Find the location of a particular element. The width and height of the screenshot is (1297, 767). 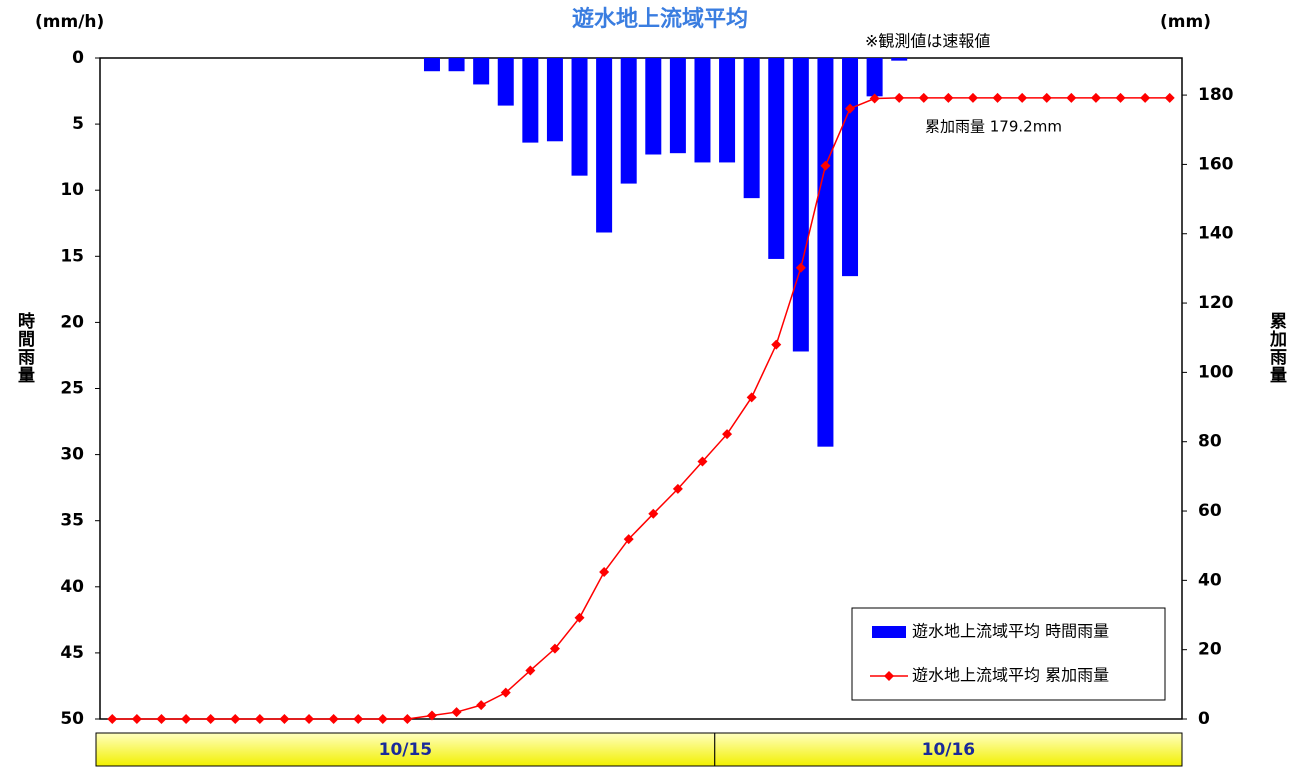

y-unit: (mm/h) is located at coordinates (69, 22).